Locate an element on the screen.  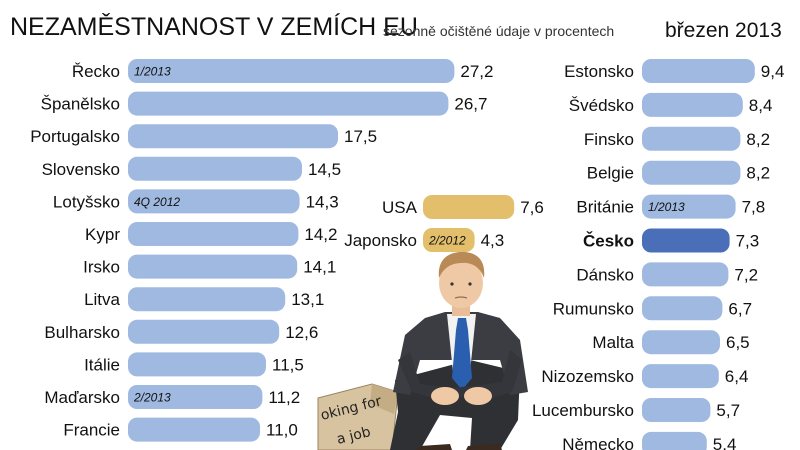
category-label-litva: Litva is located at coordinates (102, 299).